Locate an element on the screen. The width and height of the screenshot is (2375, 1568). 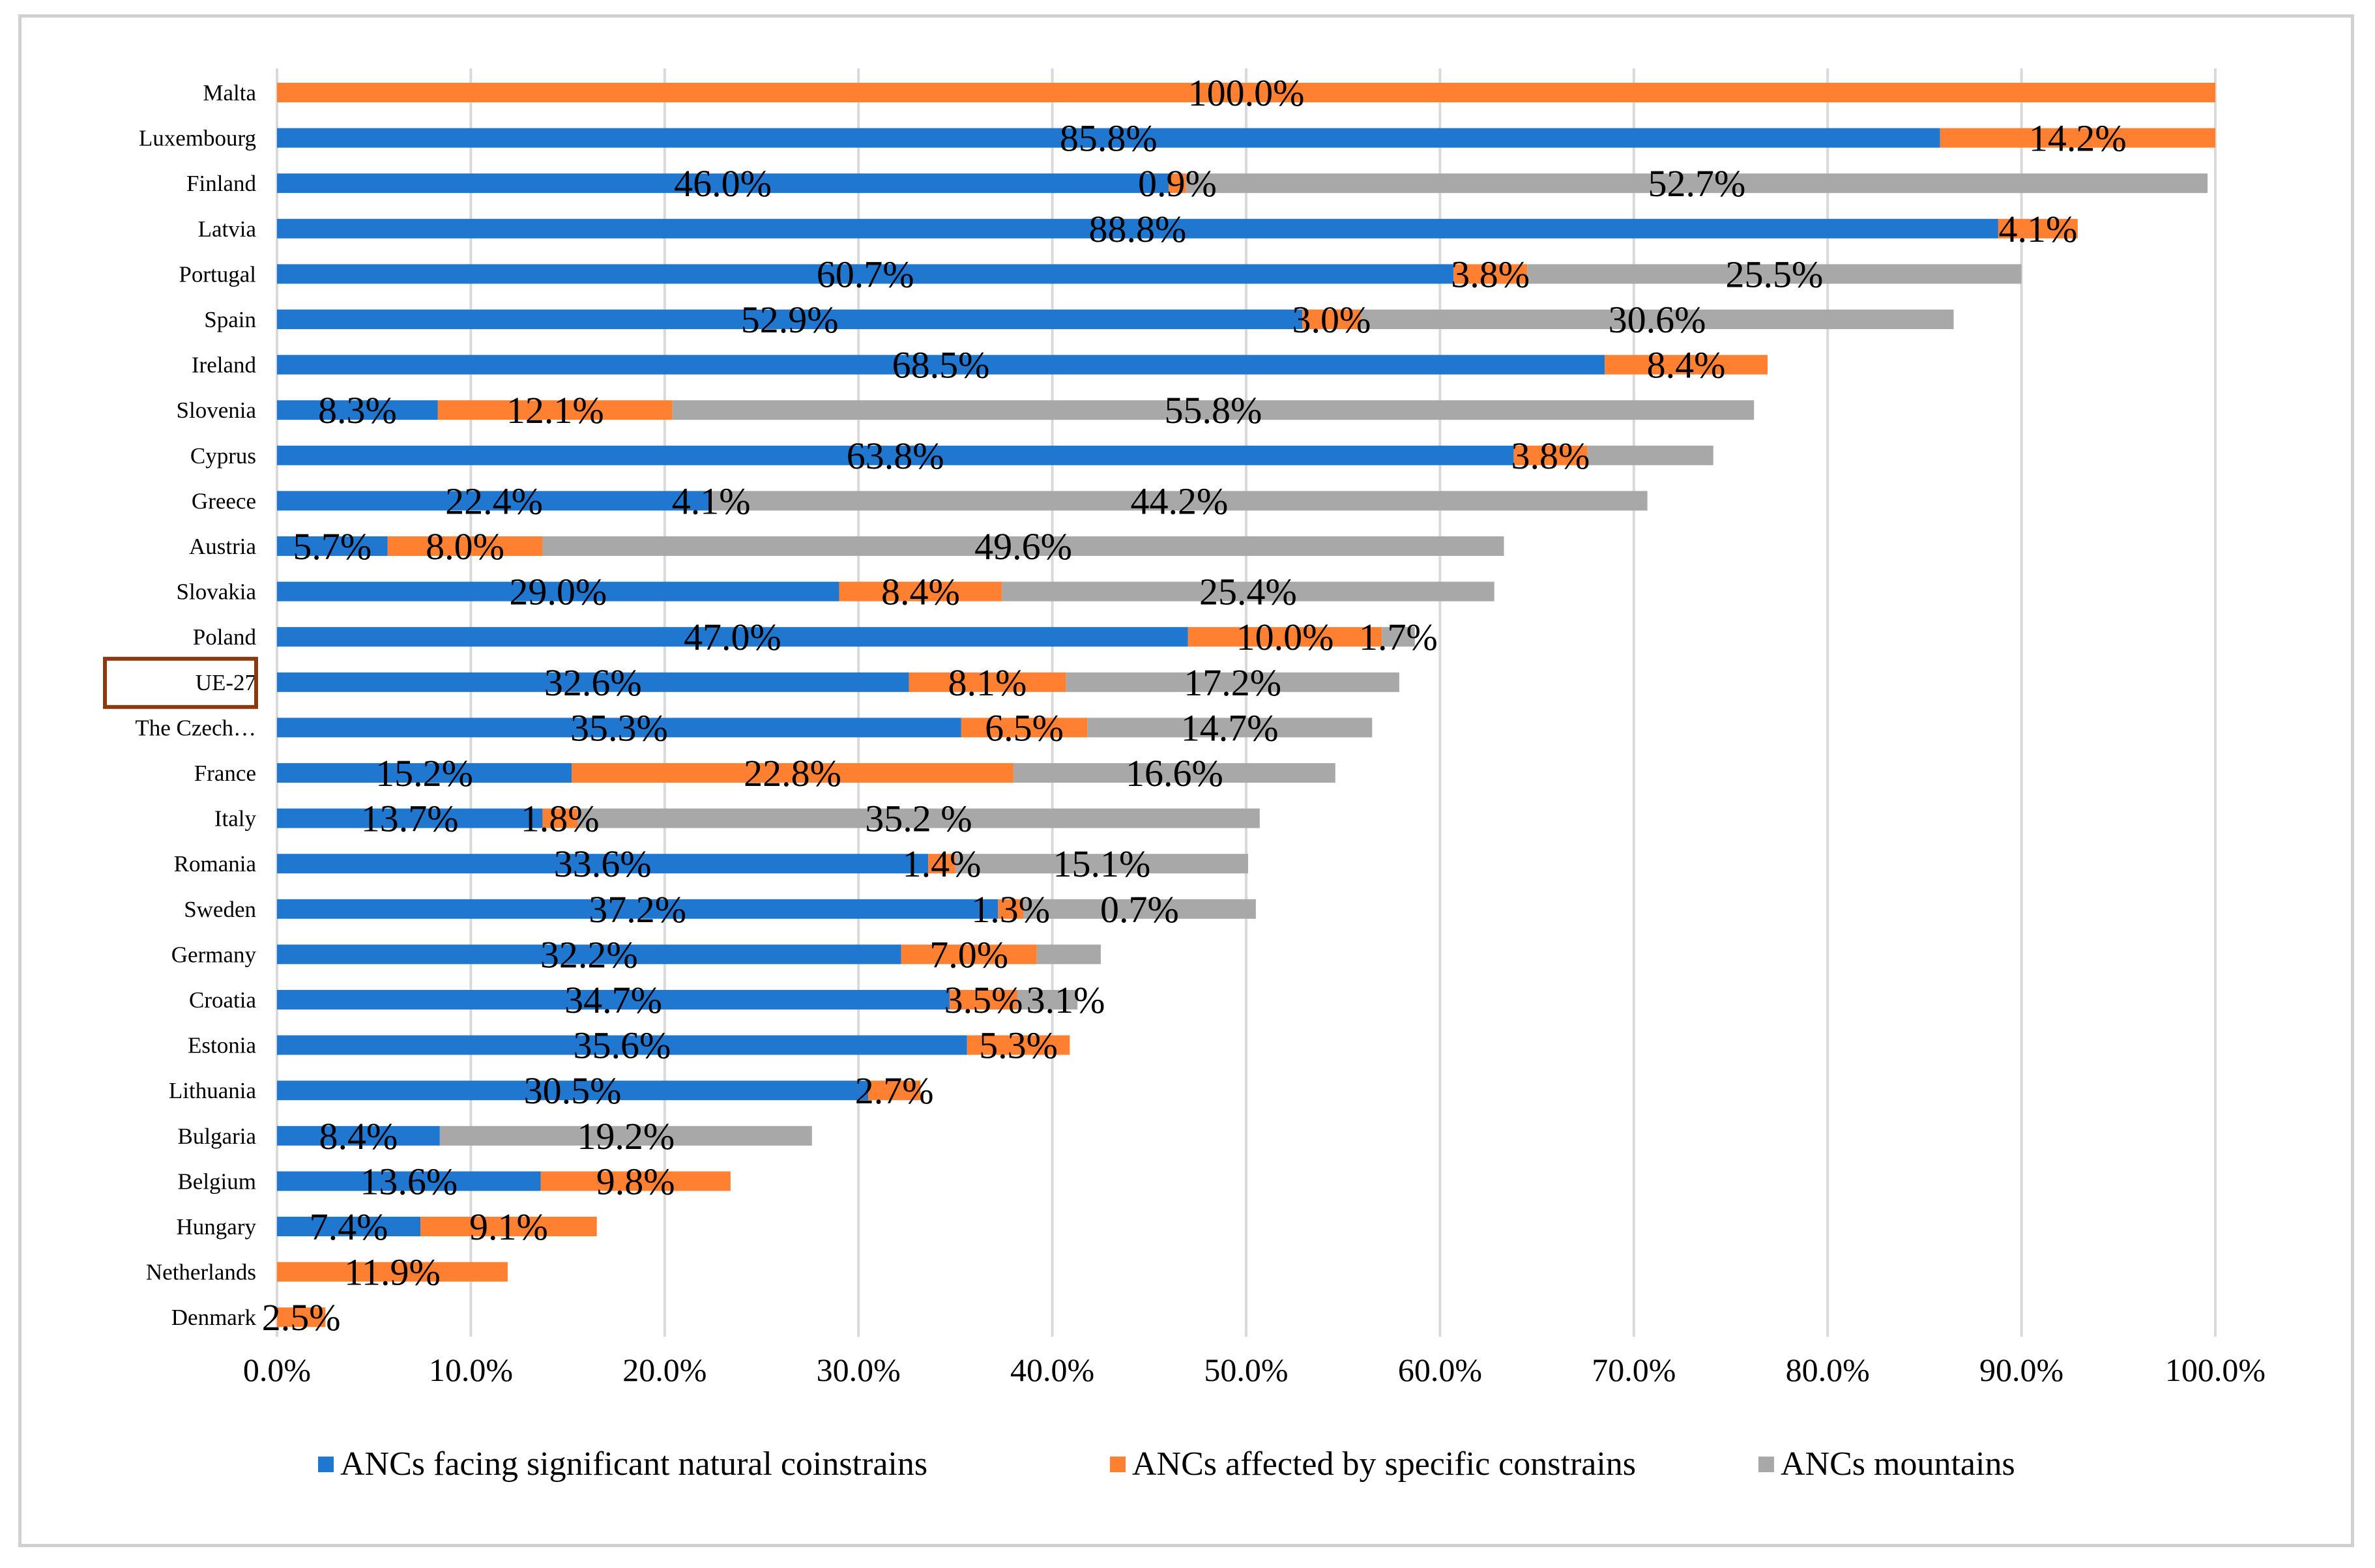
data-label: 88.8% is located at coordinates (1138, 229).